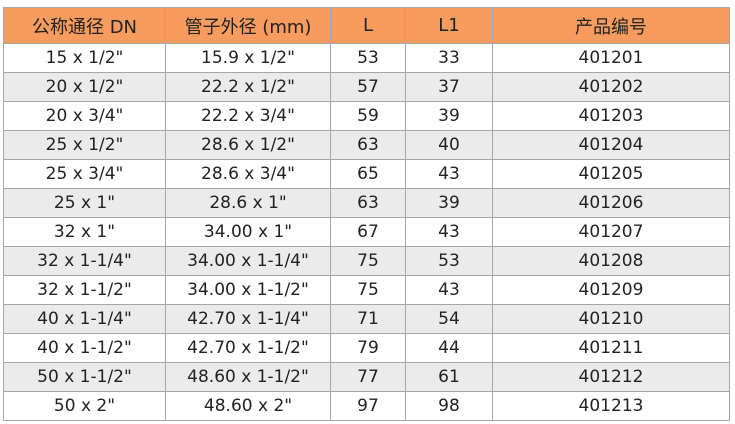 The height and width of the screenshot is (424, 735). Describe the element at coordinates (449, 348) in the screenshot. I see `table-cell: 44` at that location.